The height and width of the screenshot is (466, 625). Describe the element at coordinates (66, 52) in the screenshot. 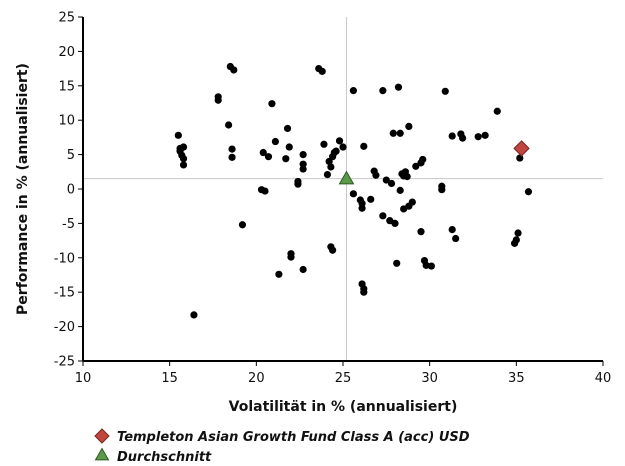

I see `y-tick-label: 20` at that location.